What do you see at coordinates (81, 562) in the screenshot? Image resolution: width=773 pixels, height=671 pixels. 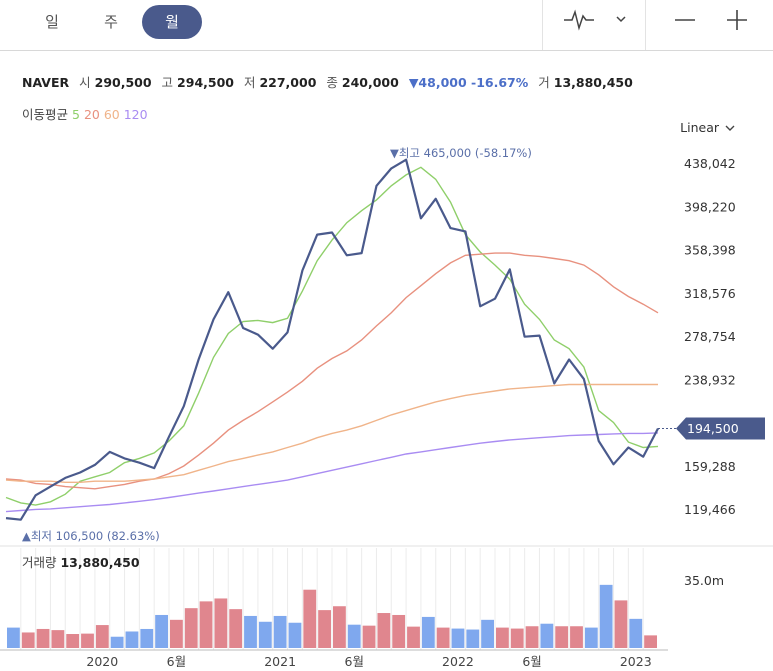 I see `volume-legend: 거래량 13,880,450` at bounding box center [81, 562].